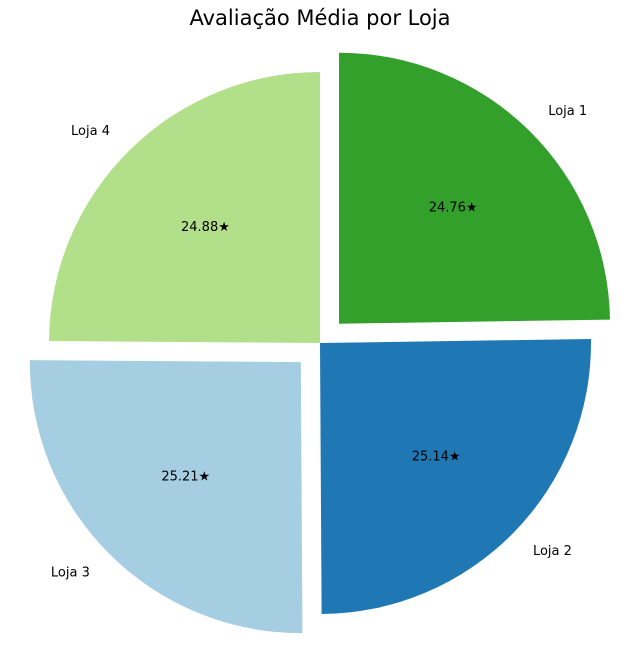  What do you see at coordinates (552, 551) in the screenshot?
I see `slice-label: Loja 2` at bounding box center [552, 551].